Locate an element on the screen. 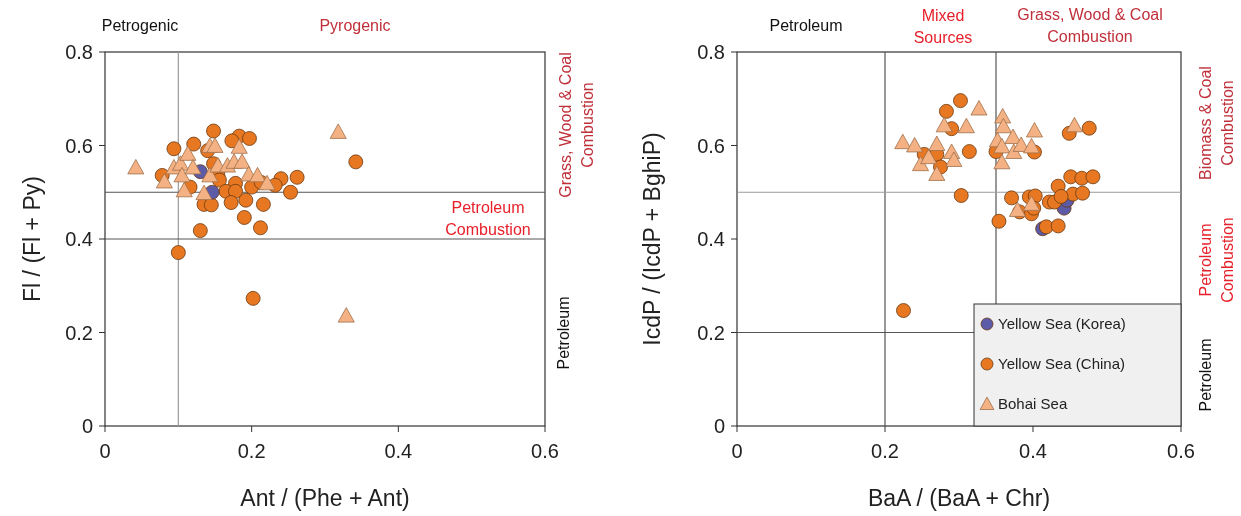 The height and width of the screenshot is (516, 1241). annotation: Petroleum Combustion is located at coordinates (488, 218).